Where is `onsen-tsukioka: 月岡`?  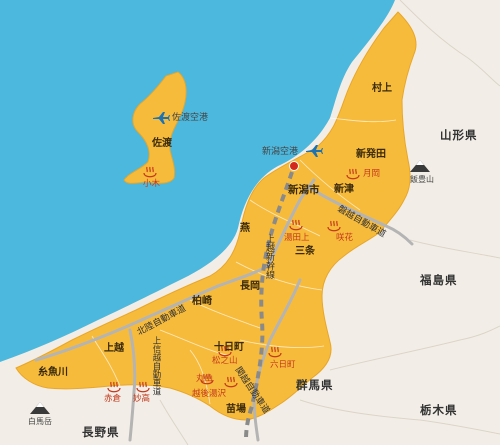 onsen-tsukioka: 月岡 is located at coordinates (372, 174).